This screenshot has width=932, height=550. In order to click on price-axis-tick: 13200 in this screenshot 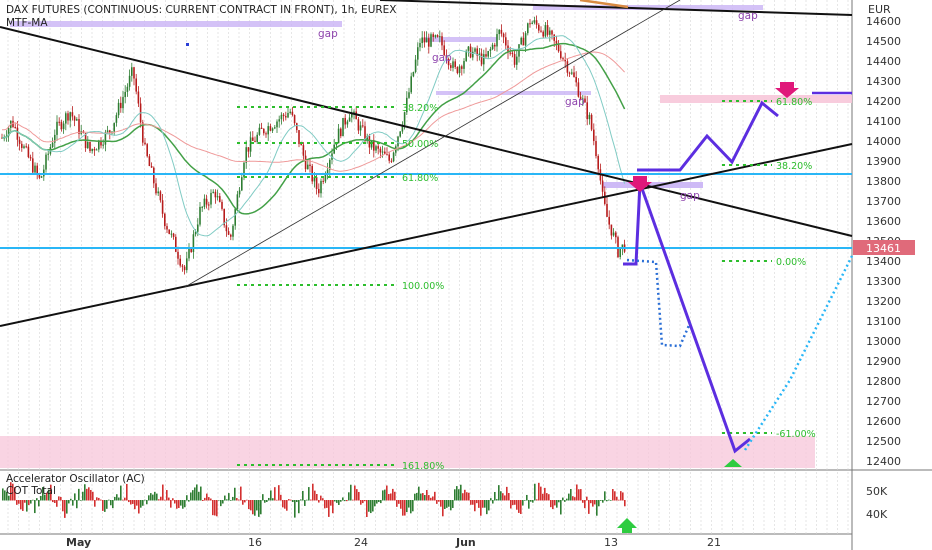, I will do `click(883, 301)`.